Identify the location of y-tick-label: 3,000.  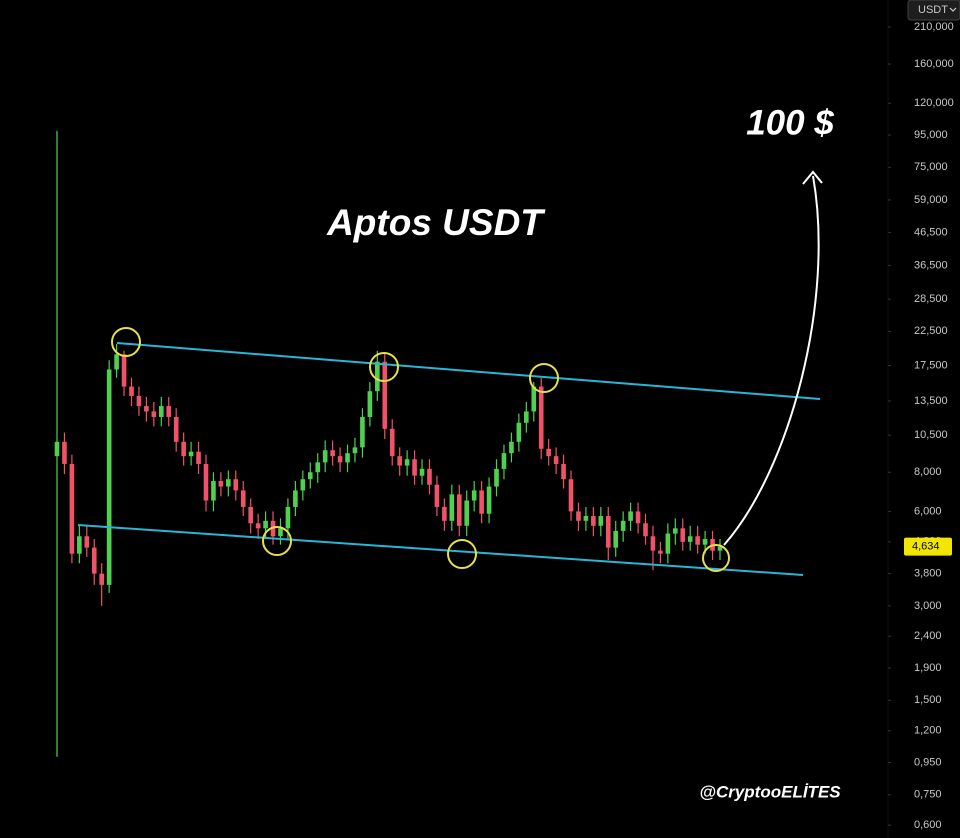
(928, 606).